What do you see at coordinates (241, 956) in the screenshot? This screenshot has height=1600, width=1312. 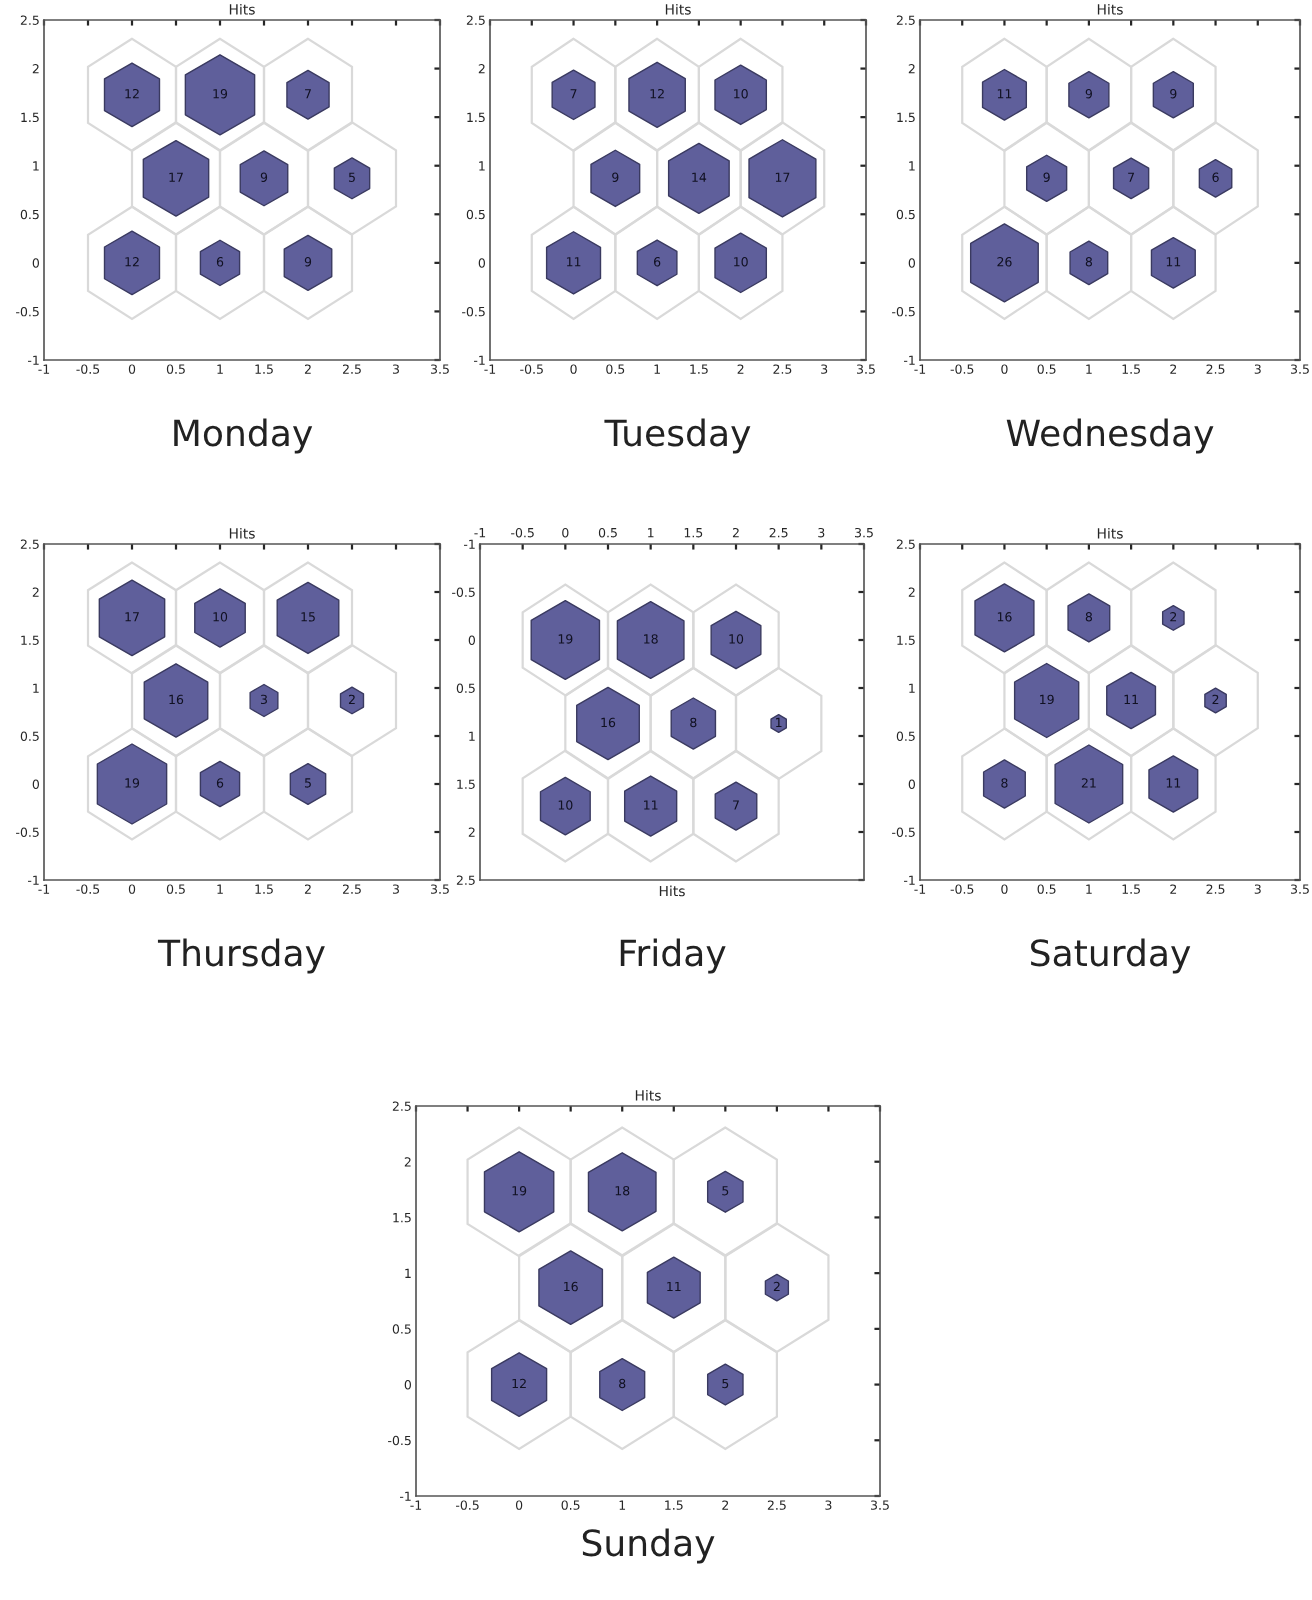 I see `text: Thursday` at bounding box center [241, 956].